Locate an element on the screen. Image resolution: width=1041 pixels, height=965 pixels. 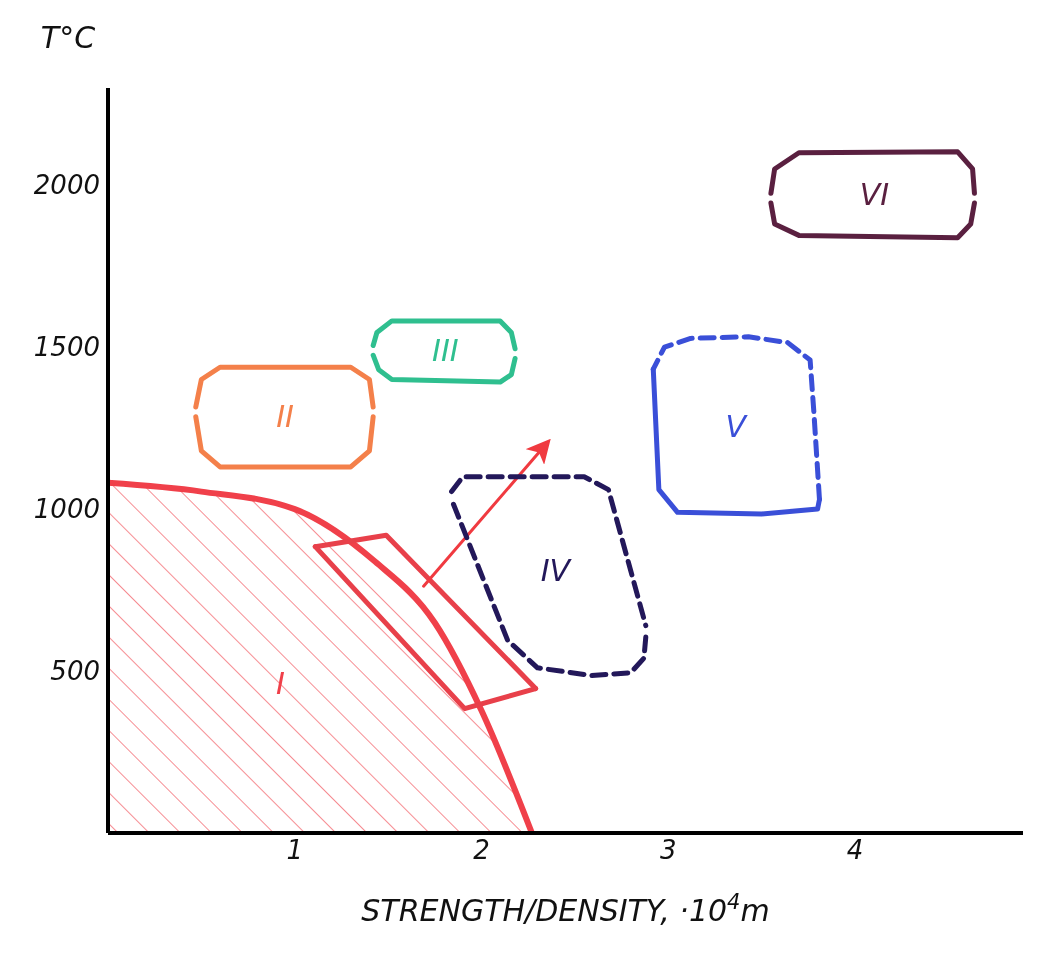
x-tick-label: 4 is located at coordinates (855, 850).